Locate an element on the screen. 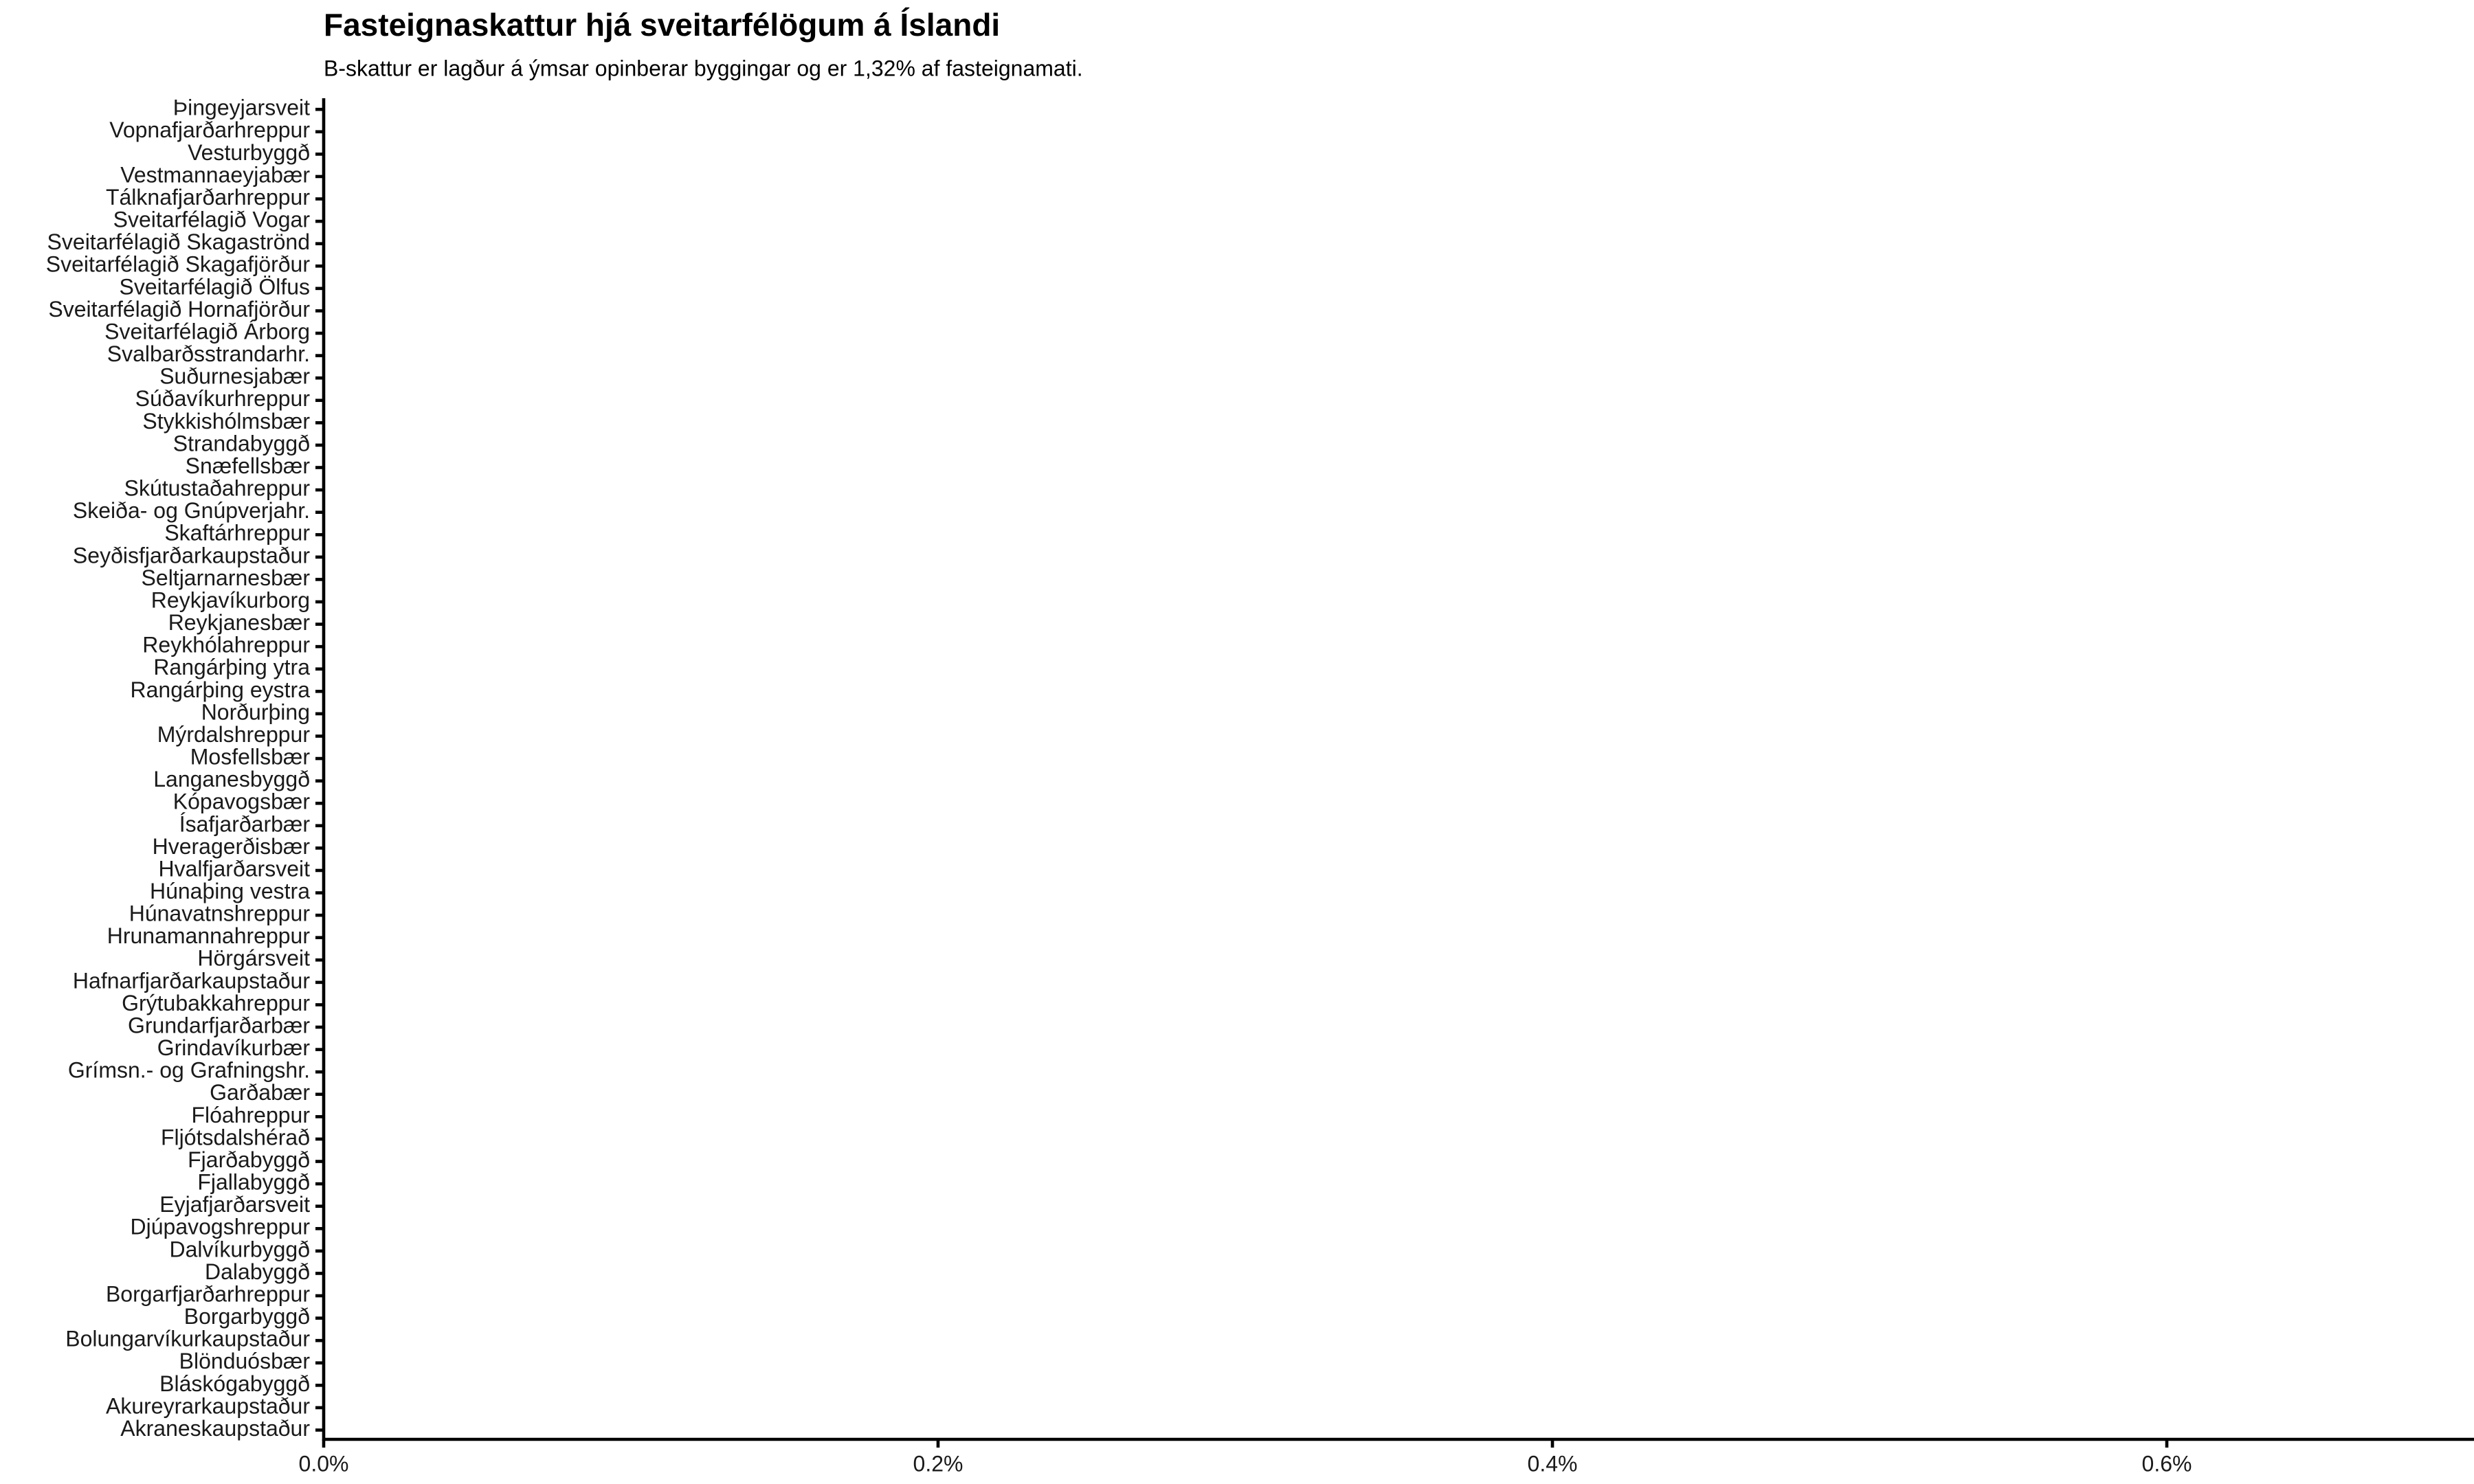  y-tick-label: Strandabyggð is located at coordinates (241, 443).